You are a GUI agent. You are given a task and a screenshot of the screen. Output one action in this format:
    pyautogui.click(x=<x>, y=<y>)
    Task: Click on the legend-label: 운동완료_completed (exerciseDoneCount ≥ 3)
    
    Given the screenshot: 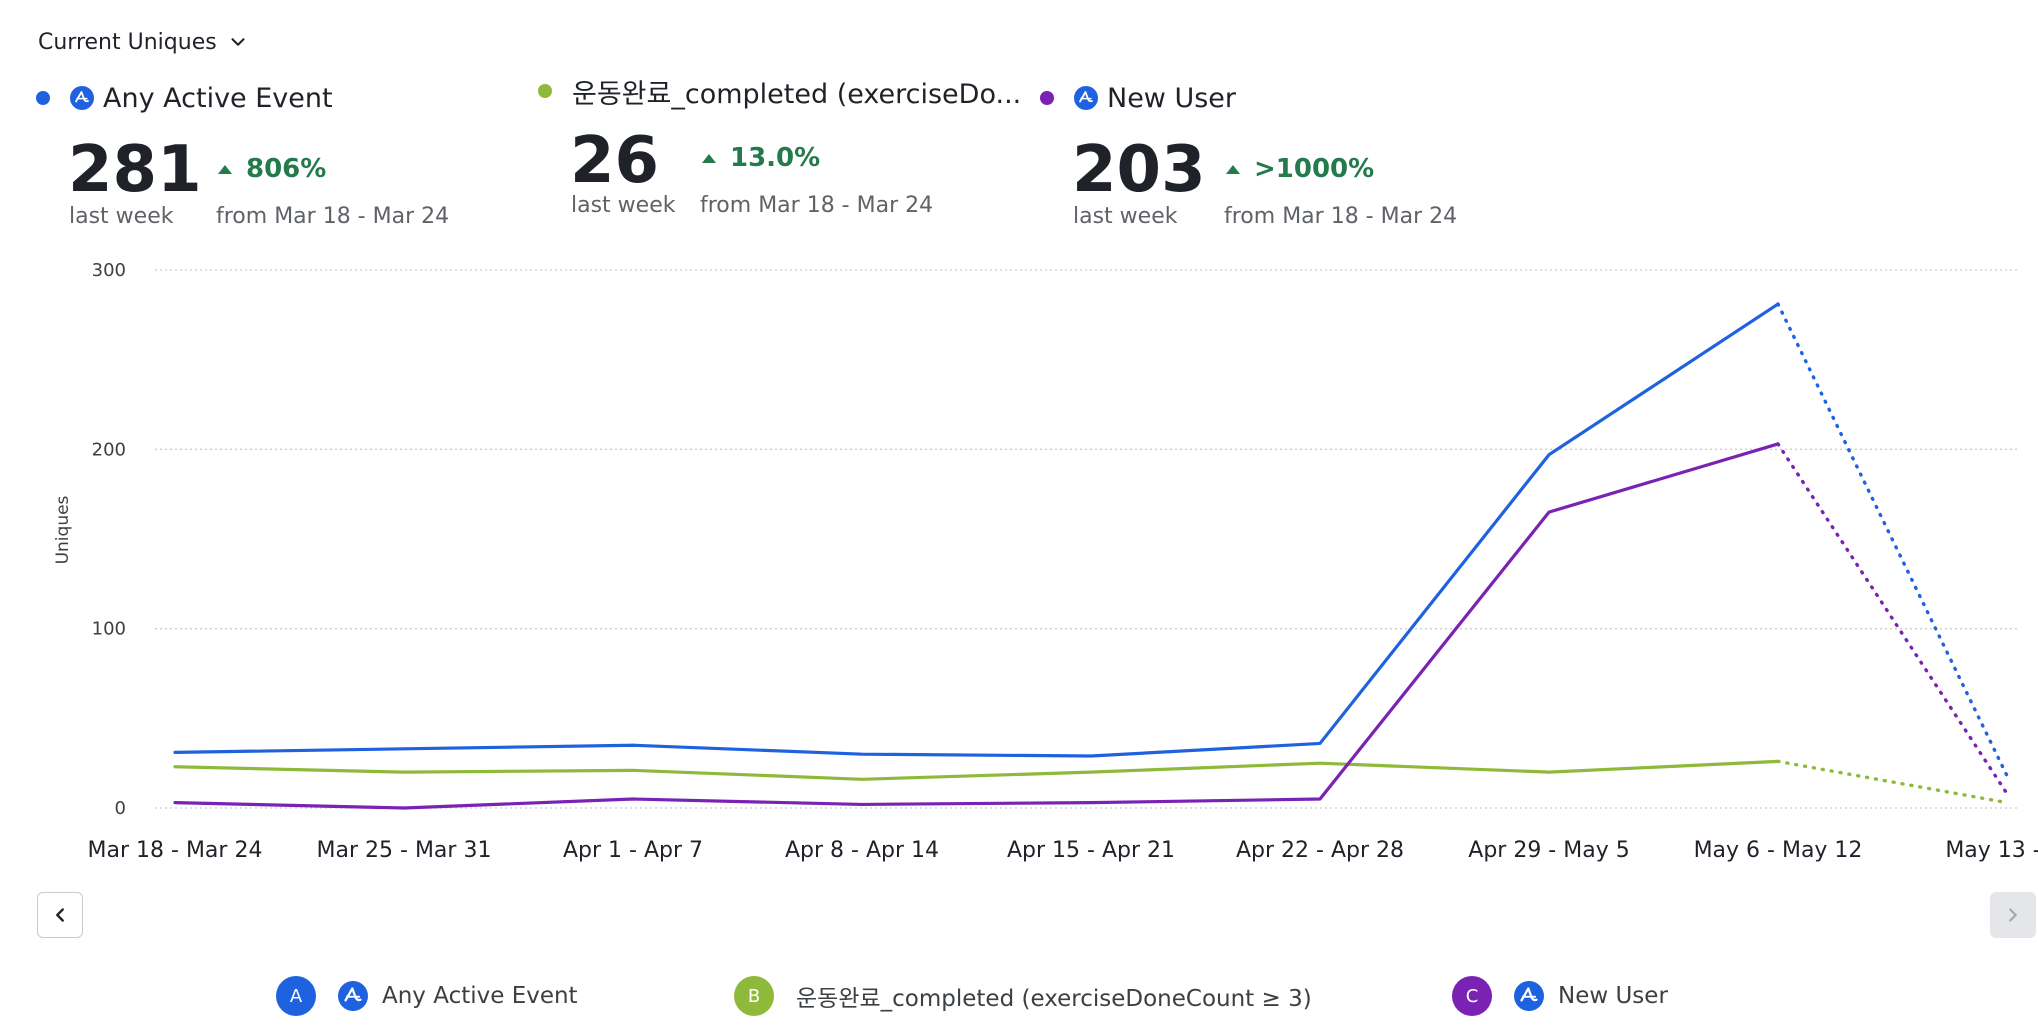 What is the action you would take?
    pyautogui.click(x=1054, y=999)
    